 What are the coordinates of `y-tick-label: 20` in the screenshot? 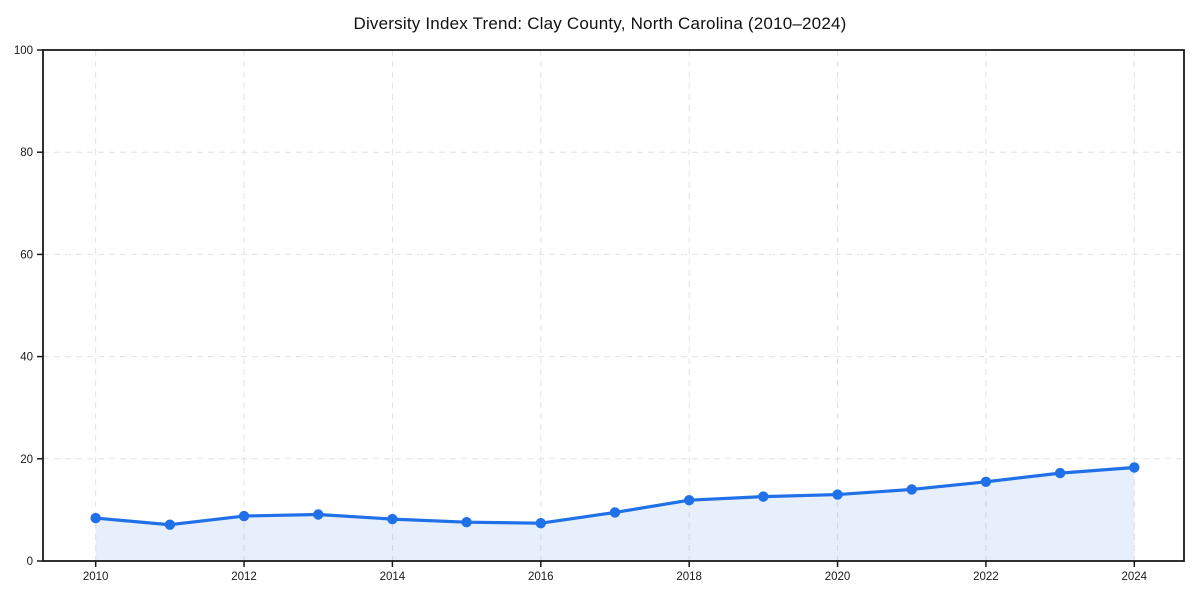 It's located at (26, 460).